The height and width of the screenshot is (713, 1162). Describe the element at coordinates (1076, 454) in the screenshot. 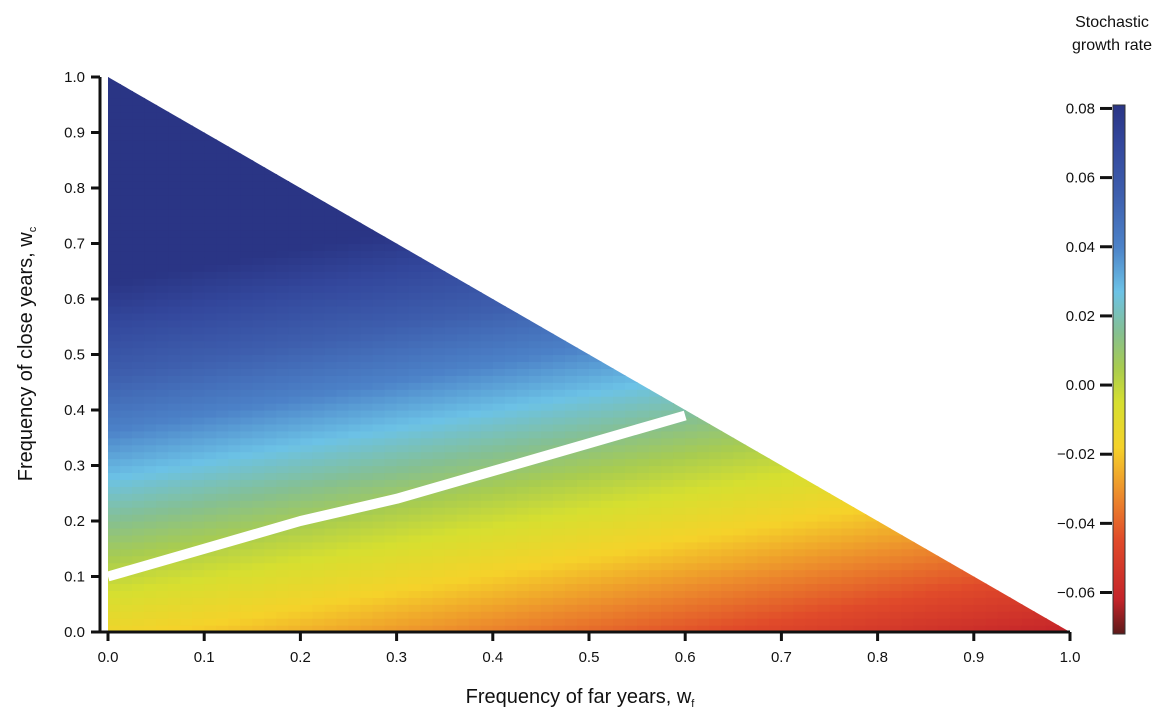

I see `colorbar-tick-label: −0.02` at that location.